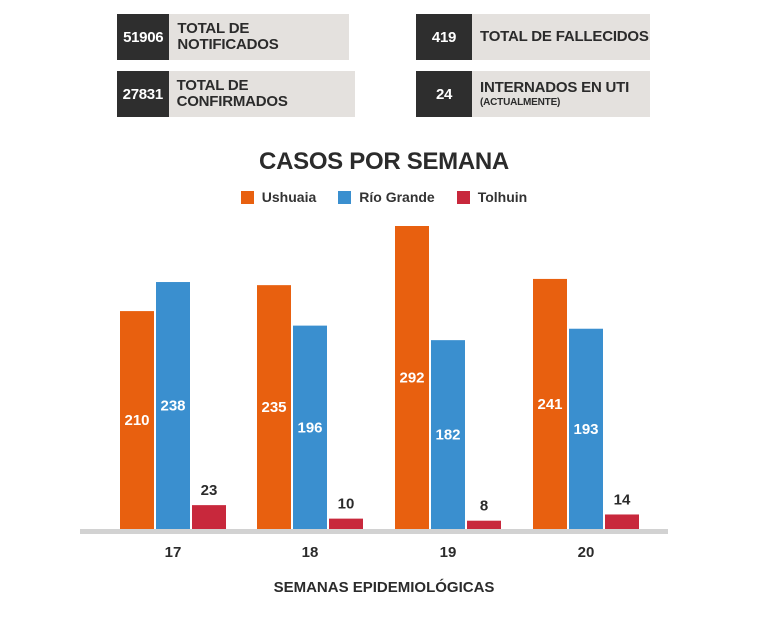  Describe the element at coordinates (143, 94) in the screenshot. I see `stat-value: 27831` at that location.